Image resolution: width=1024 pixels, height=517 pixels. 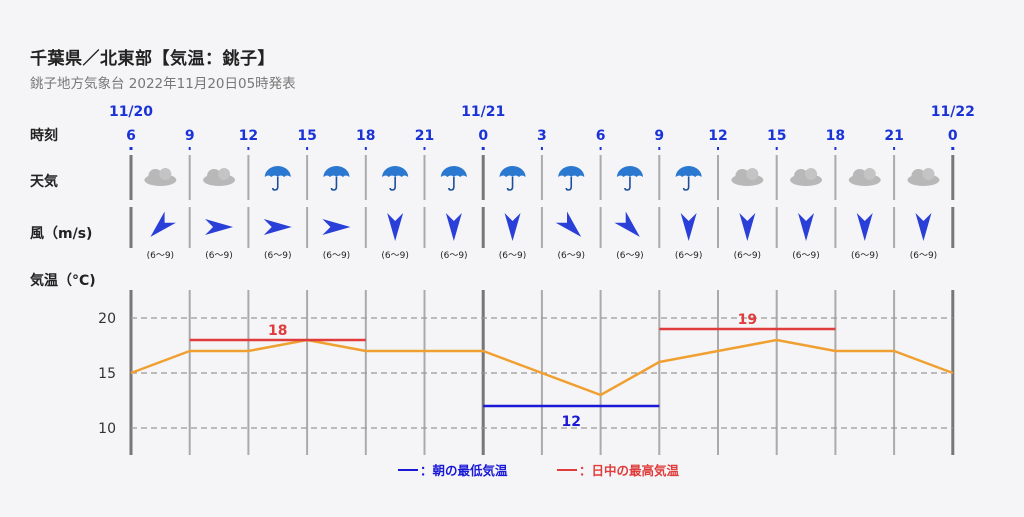 What do you see at coordinates (61, 234) in the screenshot?
I see `wind-row-label: 風（m/s)` at bounding box center [61, 234].